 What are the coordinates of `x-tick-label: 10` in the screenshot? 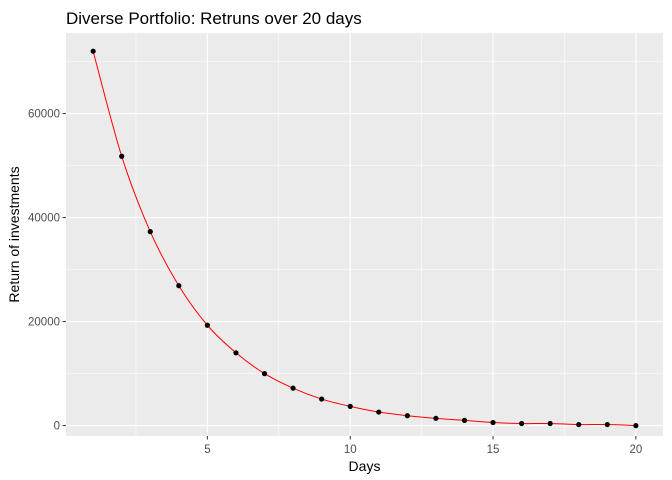 It's located at (350, 450).